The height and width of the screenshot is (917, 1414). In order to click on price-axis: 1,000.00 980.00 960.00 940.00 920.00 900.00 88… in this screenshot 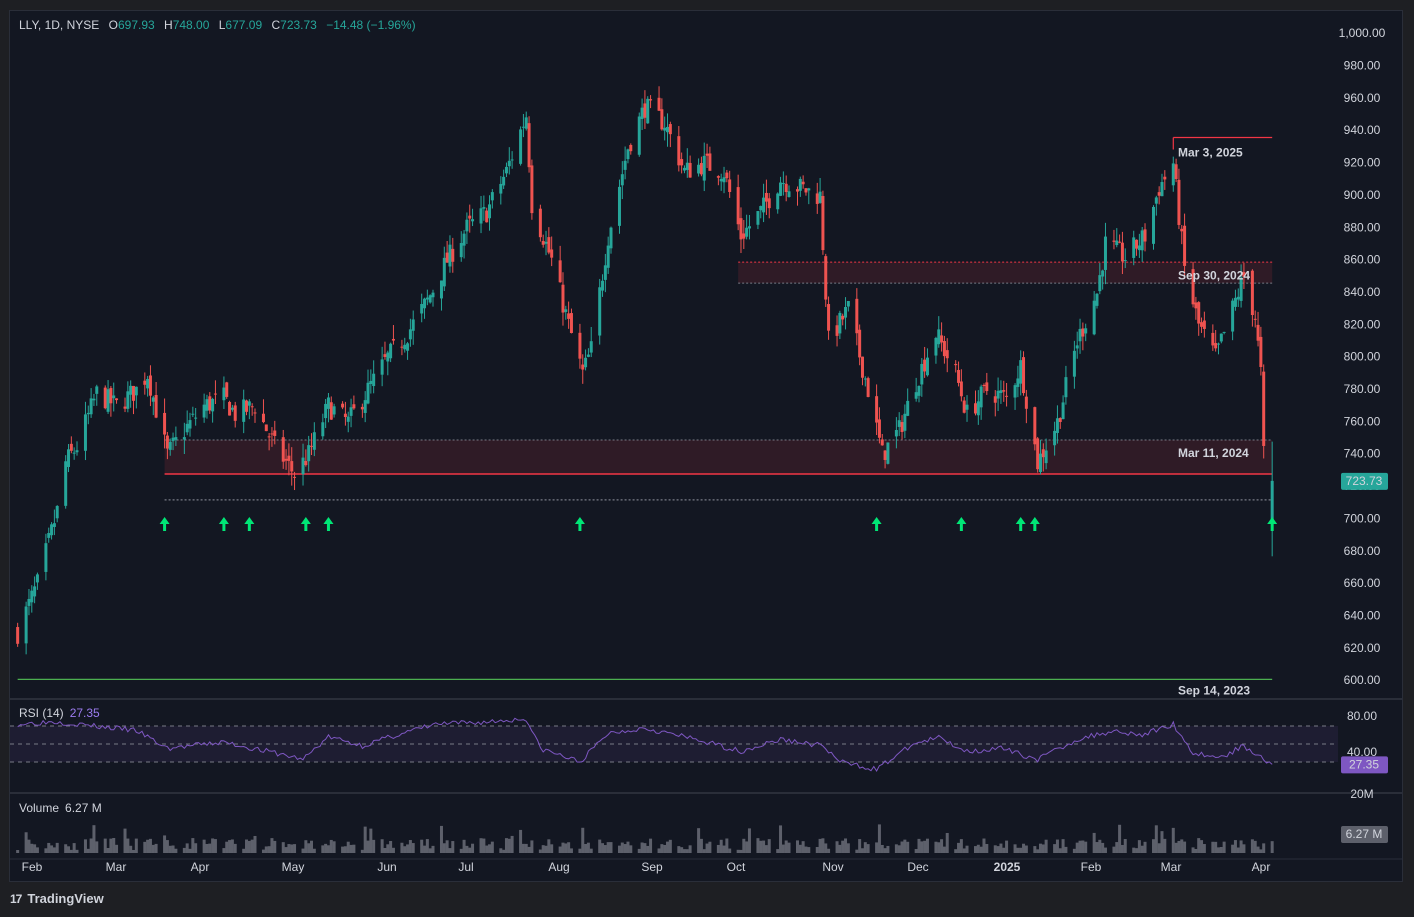, I will do `click(1363, 356)`.